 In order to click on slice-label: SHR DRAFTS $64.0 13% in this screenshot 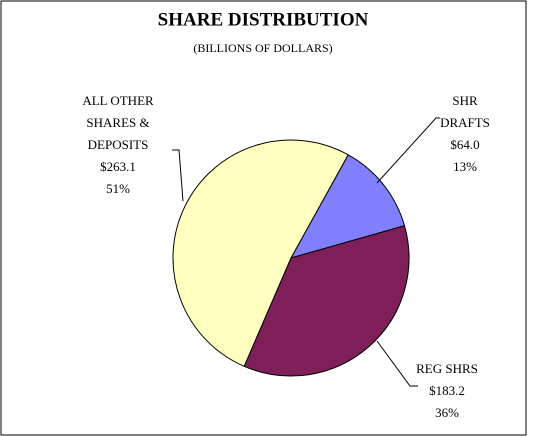, I will do `click(465, 134)`.